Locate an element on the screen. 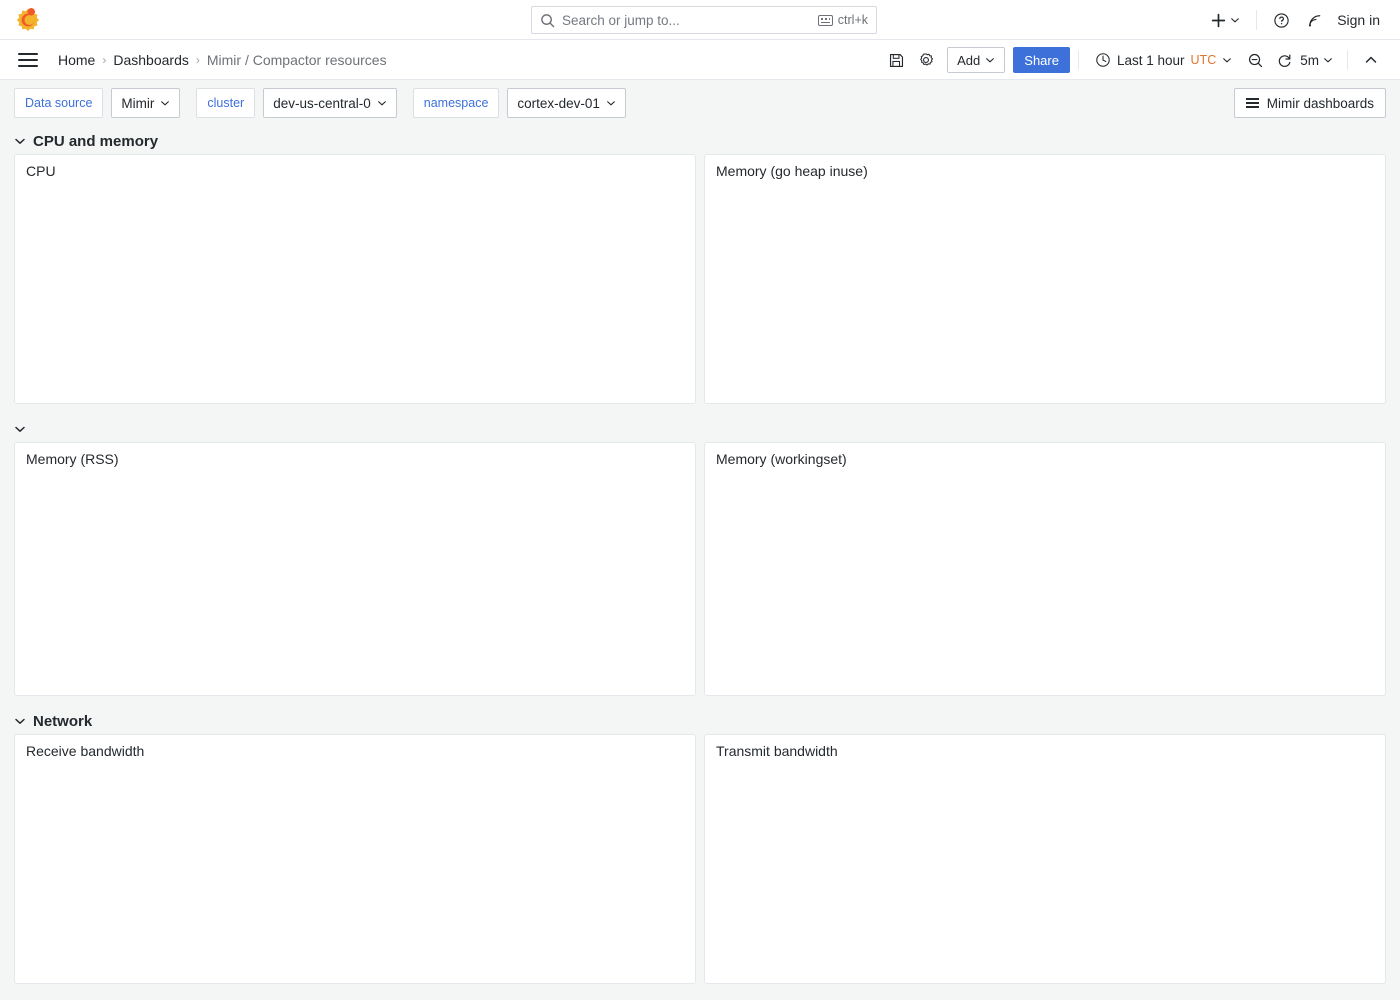  add-new-button is located at coordinates (1225, 20).